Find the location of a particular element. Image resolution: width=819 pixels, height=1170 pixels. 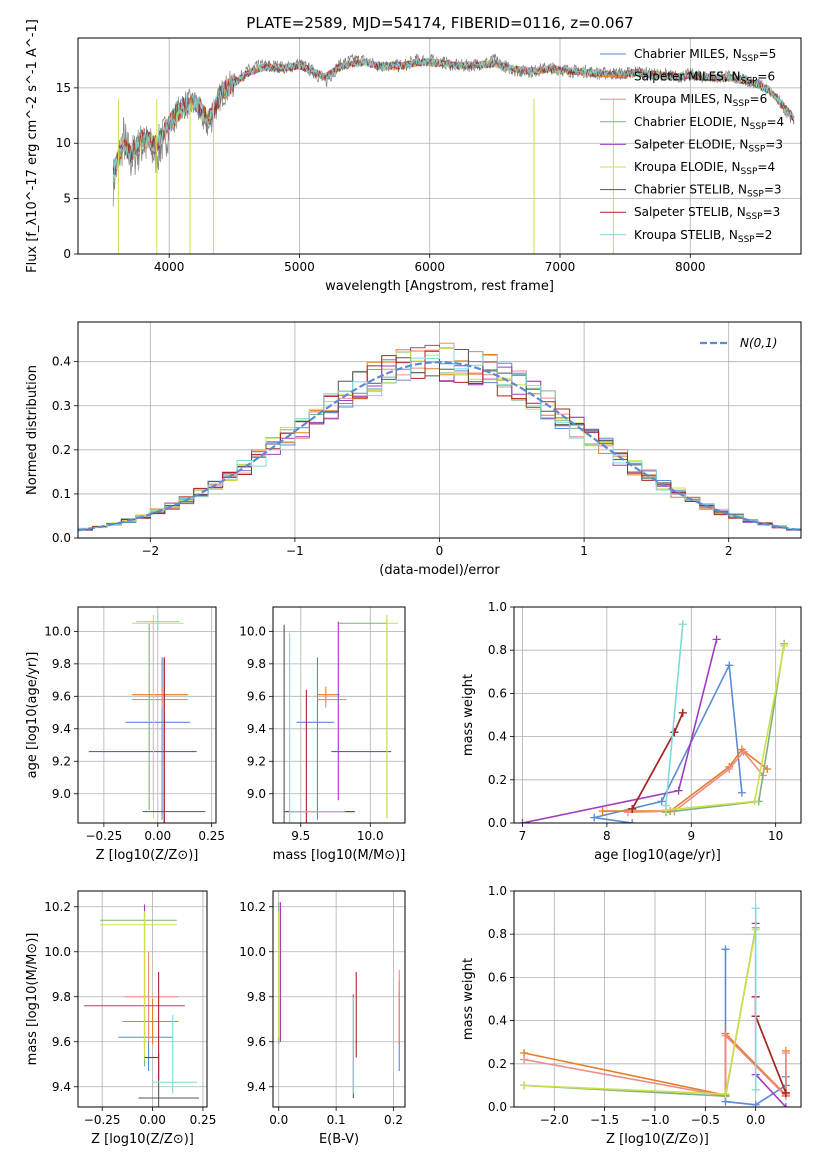

x-tick-label: 5000 is located at coordinates (299, 267).